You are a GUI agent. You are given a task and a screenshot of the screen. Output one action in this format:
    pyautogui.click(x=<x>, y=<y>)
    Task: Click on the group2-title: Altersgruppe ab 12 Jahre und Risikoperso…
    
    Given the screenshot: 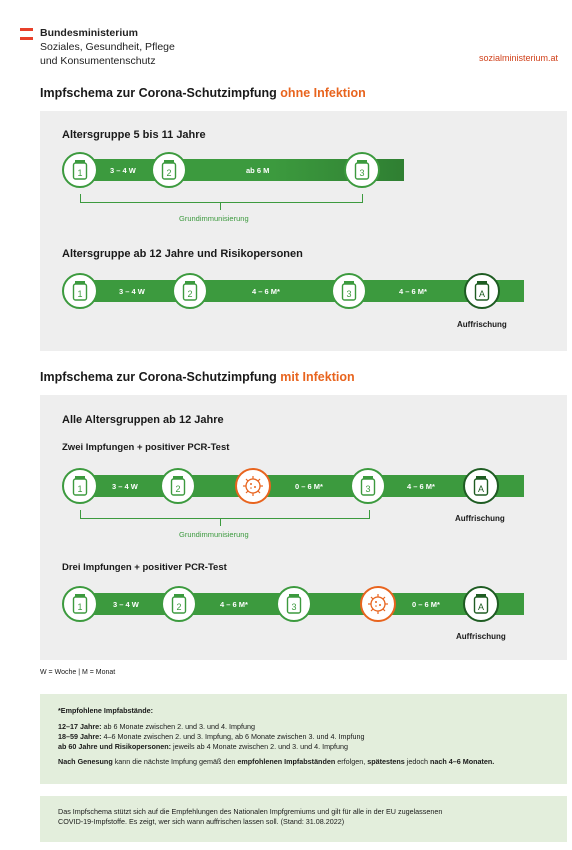 What is the action you would take?
    pyautogui.click(x=182, y=254)
    